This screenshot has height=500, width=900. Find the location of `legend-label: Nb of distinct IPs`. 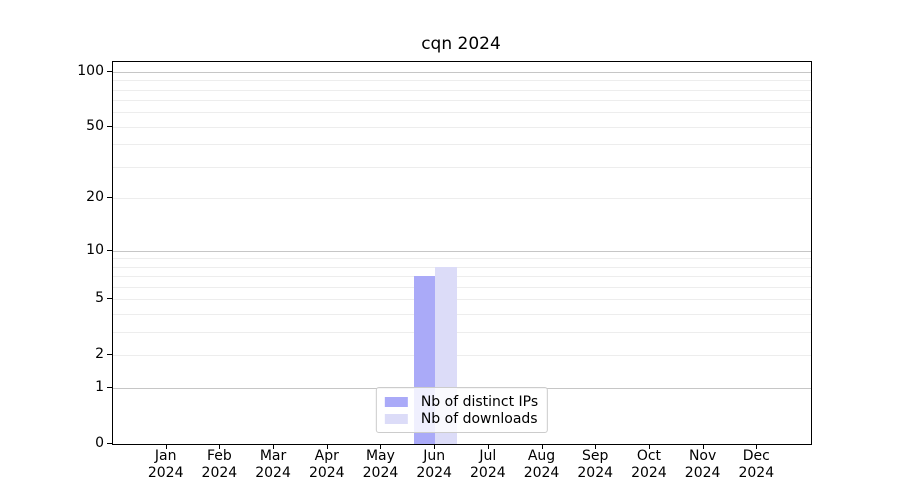

legend-label: Nb of distinct IPs is located at coordinates (479, 401).